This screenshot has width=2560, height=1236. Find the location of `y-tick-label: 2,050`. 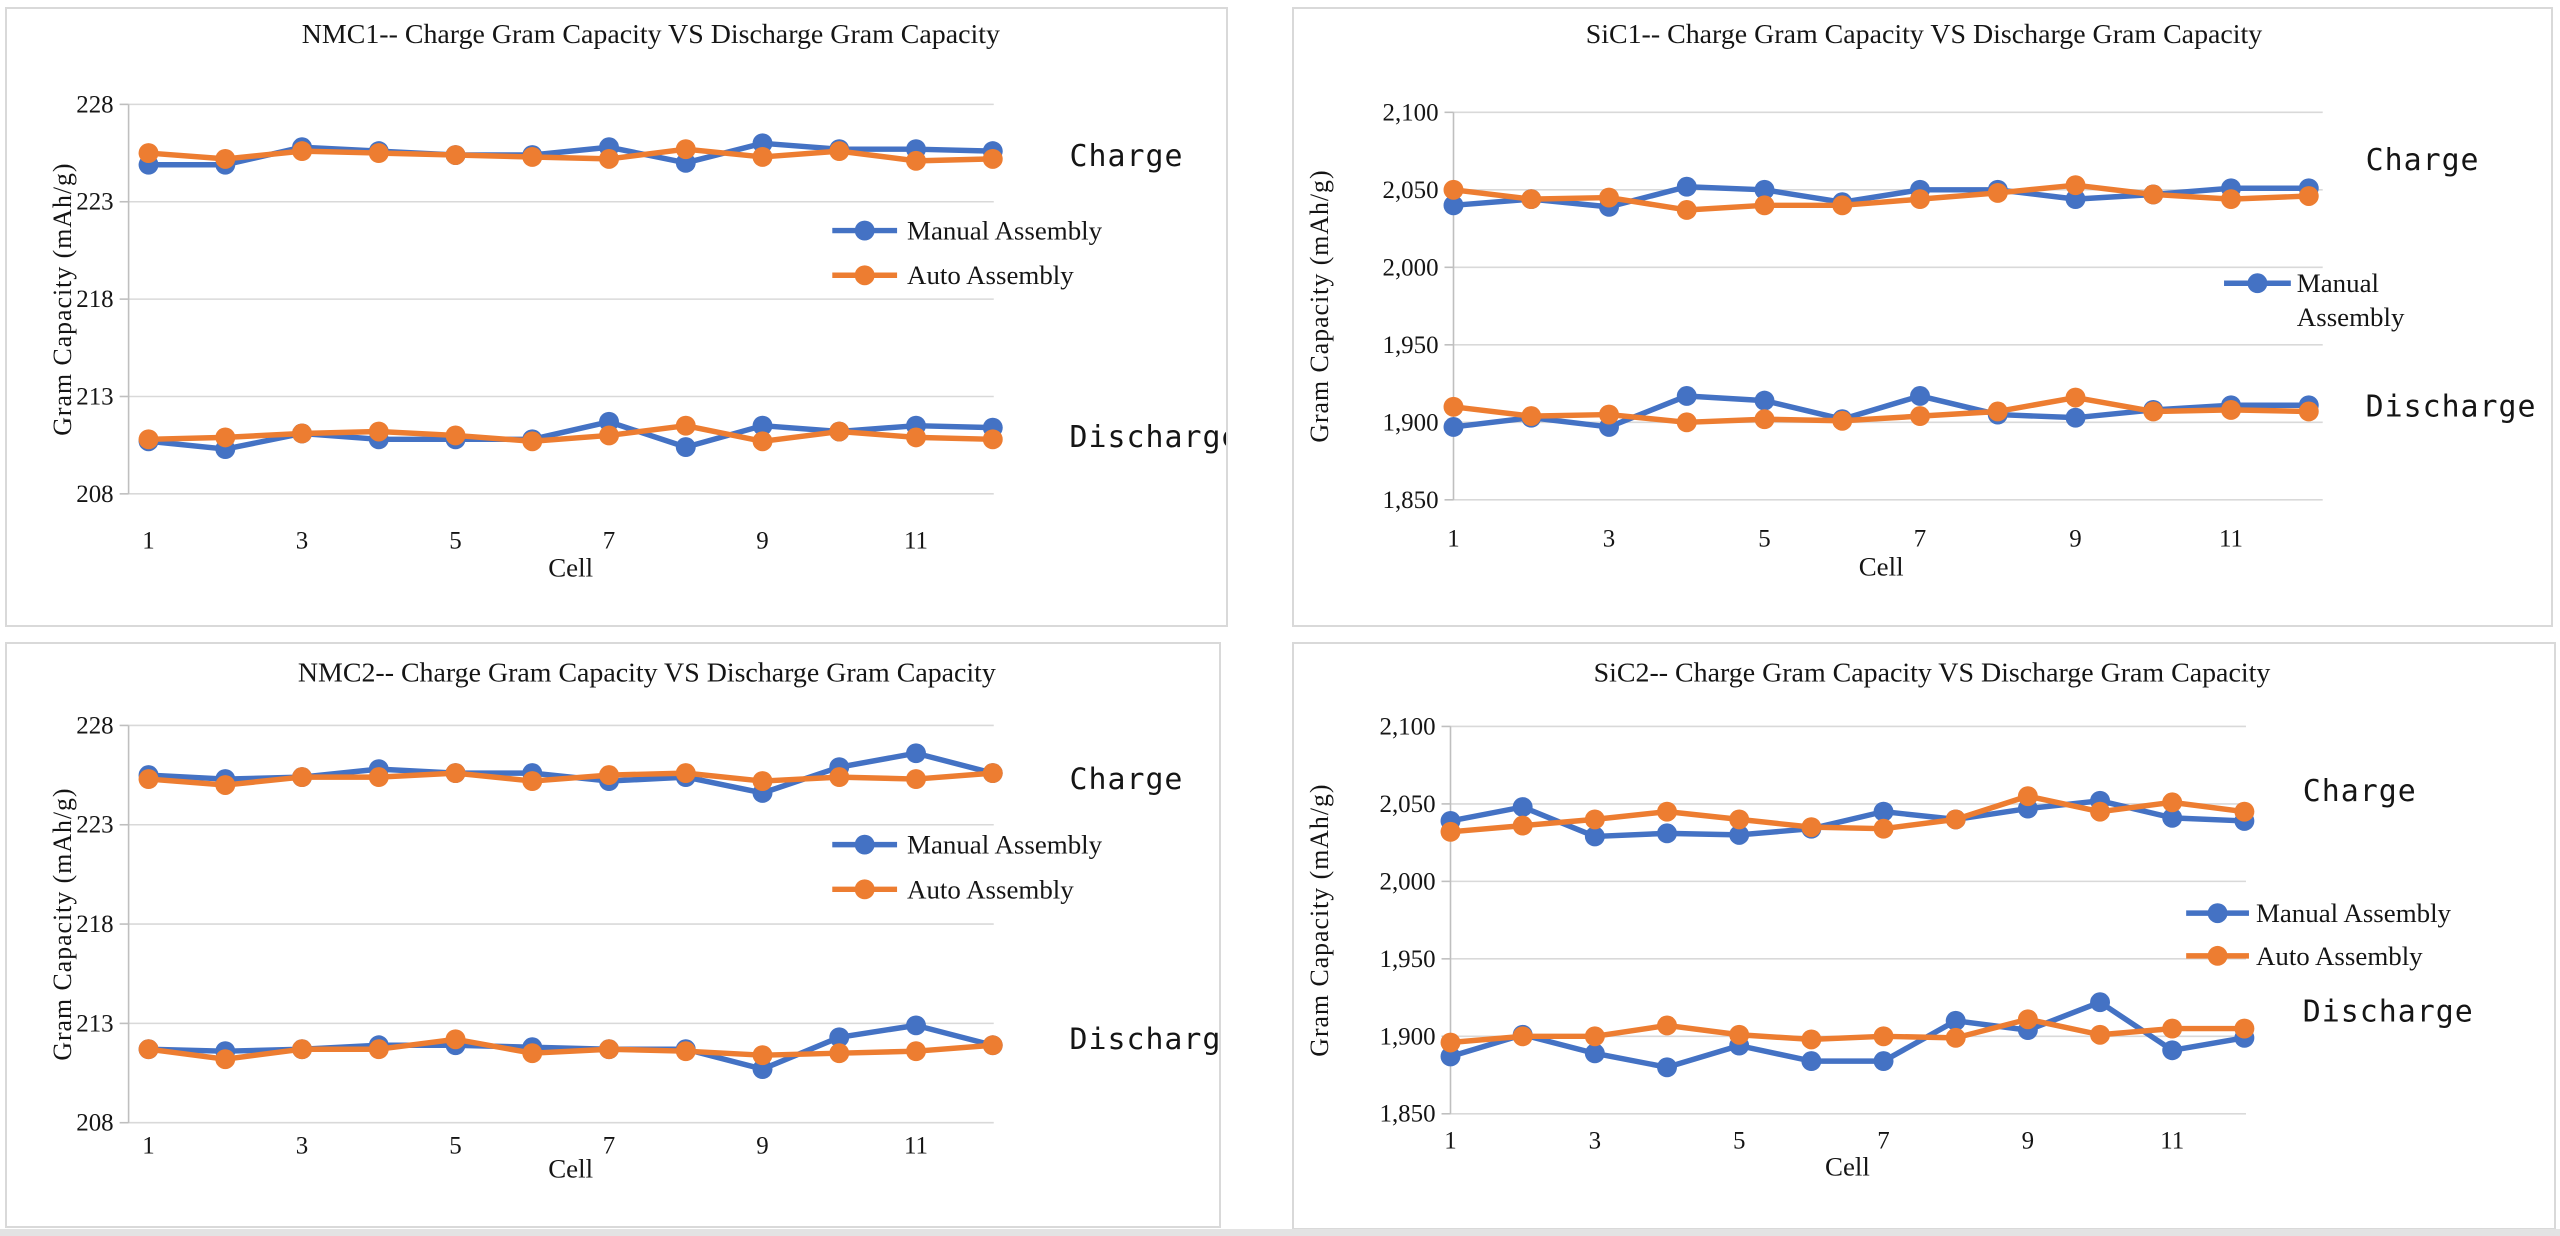

y-tick-label: 2,050 is located at coordinates (1408, 804).